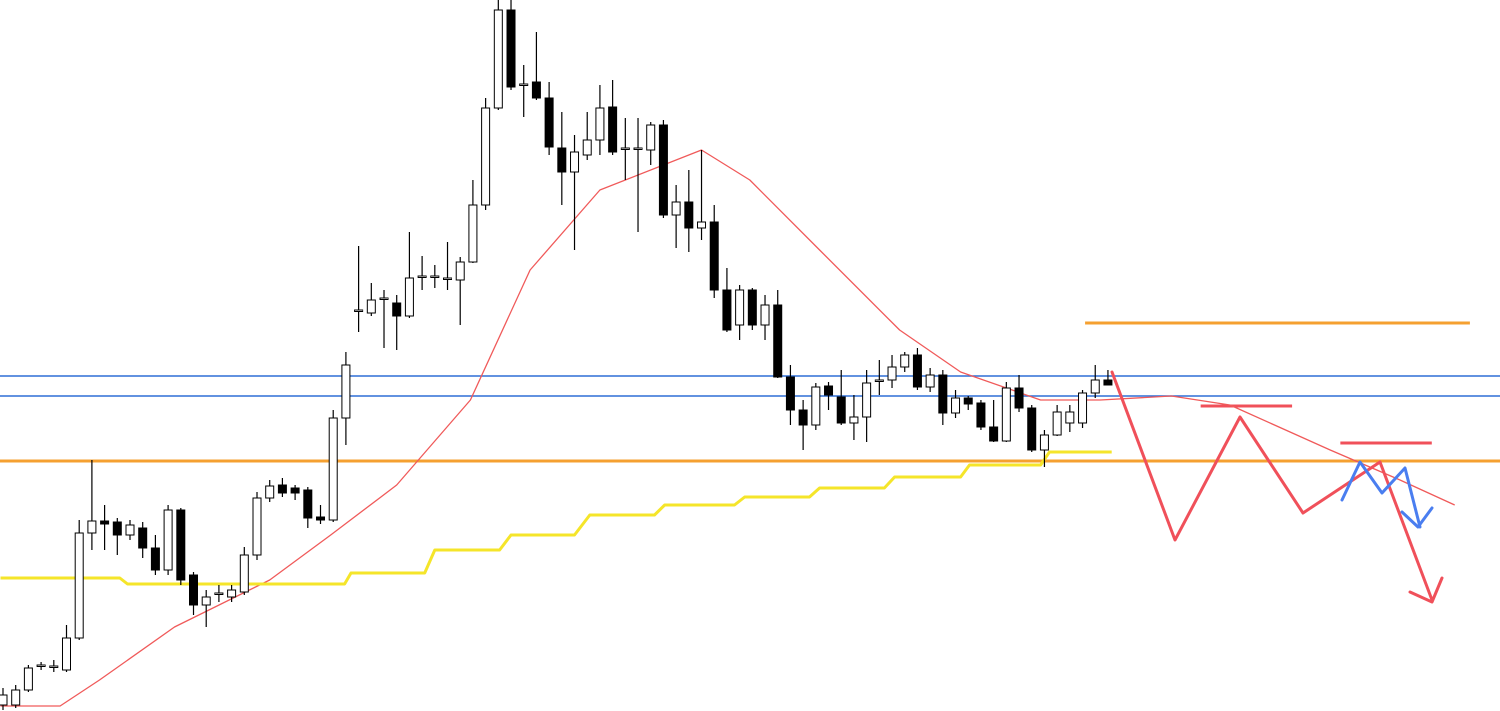  What do you see at coordinates (556, 518) in the screenshot?
I see `overlay-line` at bounding box center [556, 518].